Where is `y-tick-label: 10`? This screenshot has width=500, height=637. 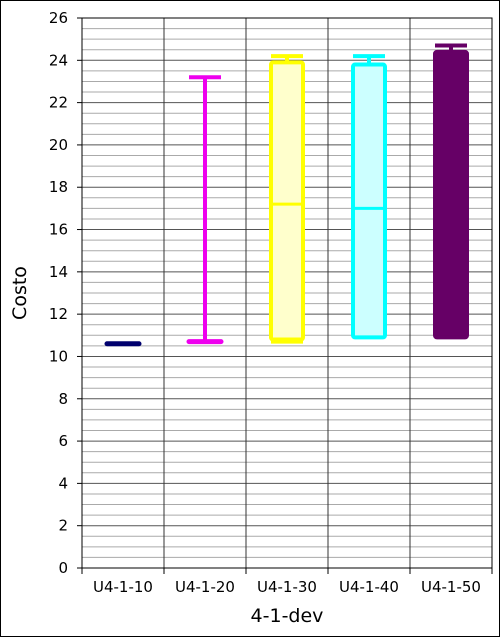
y-tick-label: 10 is located at coordinates (58, 356).